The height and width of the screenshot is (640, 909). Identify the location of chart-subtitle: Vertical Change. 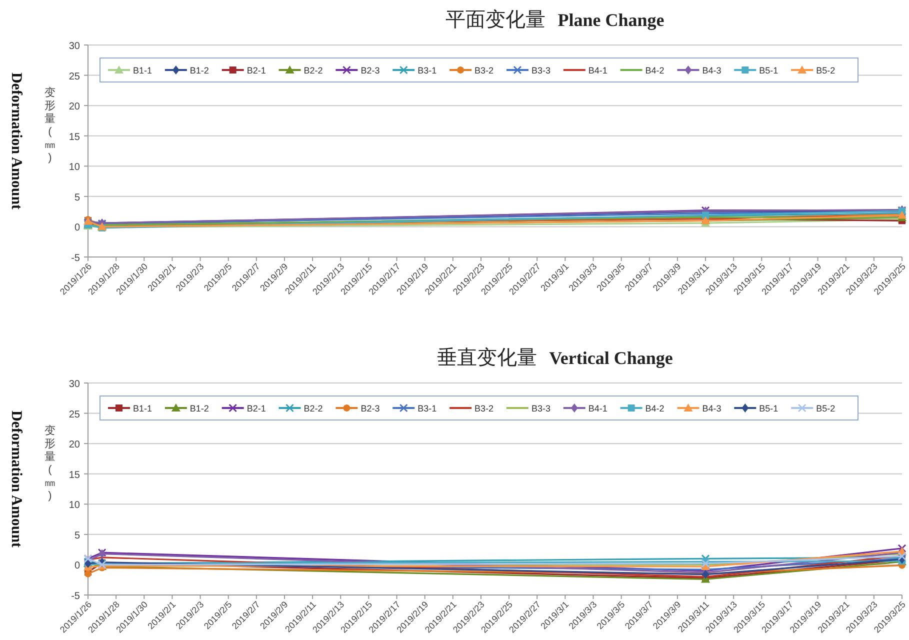
(611, 358).